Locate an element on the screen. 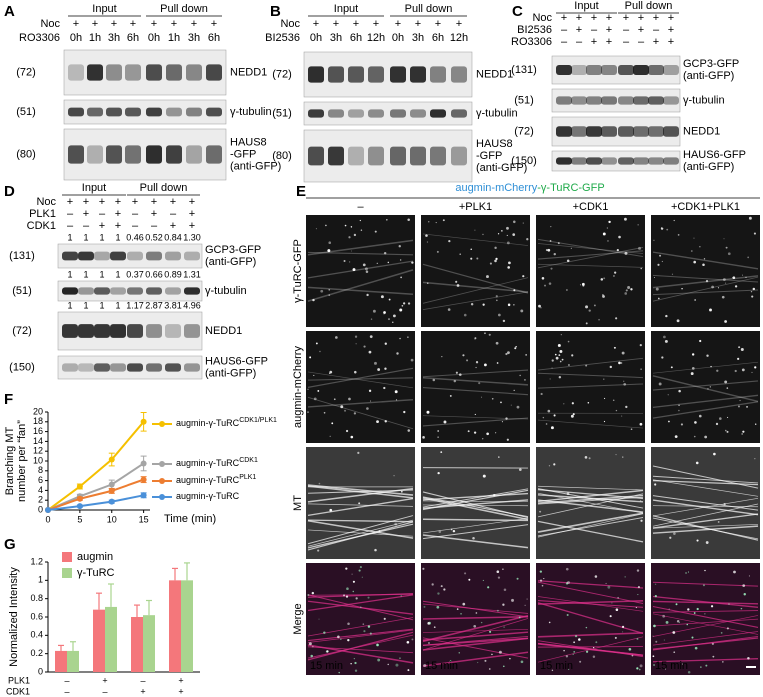 This screenshot has width=763, height=697. legend-swatch is located at coordinates (67, 557).